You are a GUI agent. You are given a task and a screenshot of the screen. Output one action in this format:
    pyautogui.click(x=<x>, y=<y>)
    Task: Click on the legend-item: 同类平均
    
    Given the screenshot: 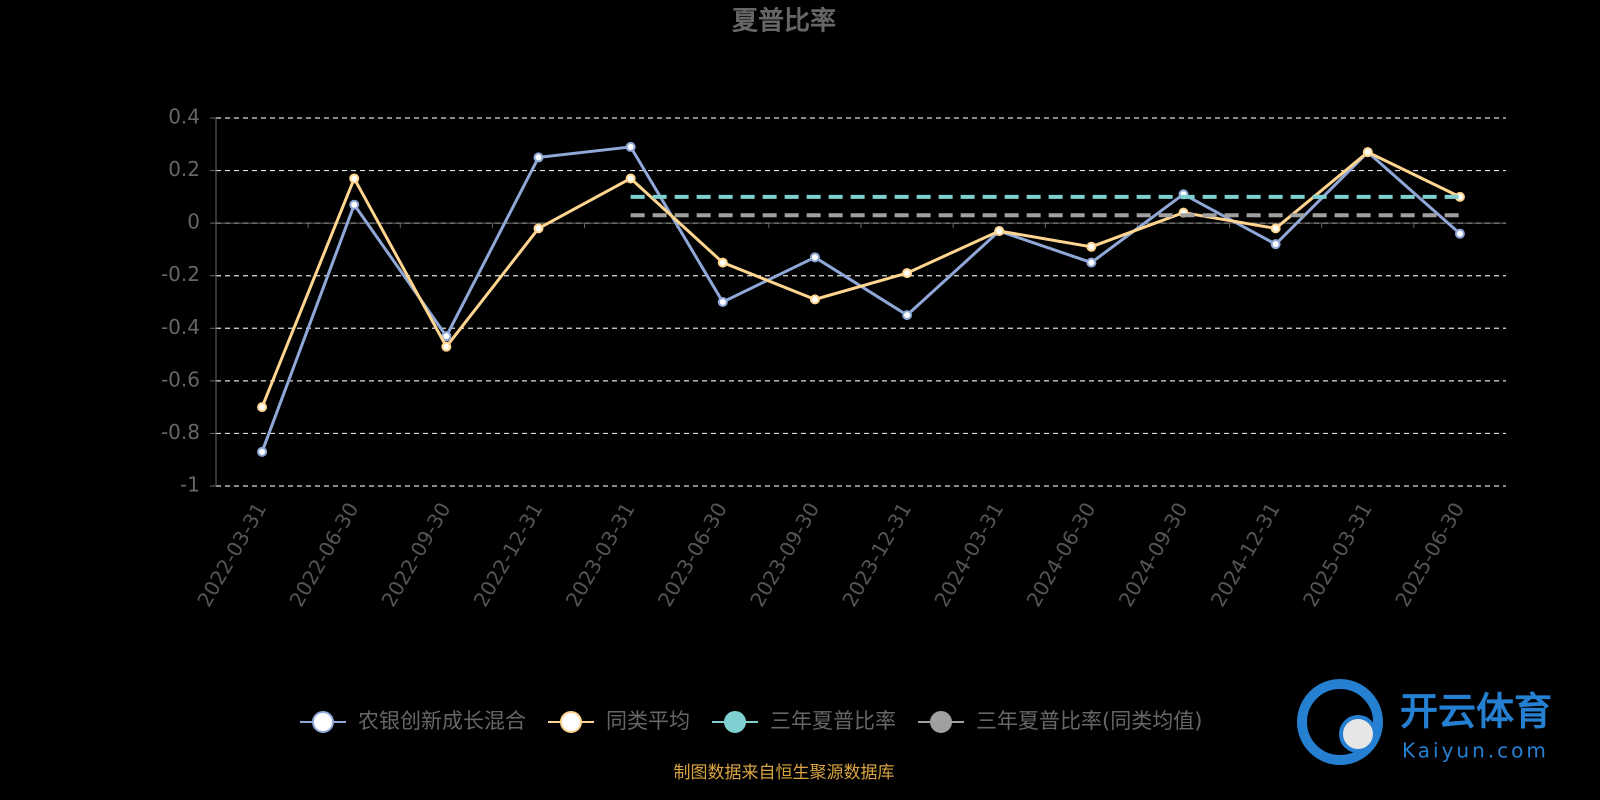 What is the action you would take?
    pyautogui.click(x=619, y=721)
    